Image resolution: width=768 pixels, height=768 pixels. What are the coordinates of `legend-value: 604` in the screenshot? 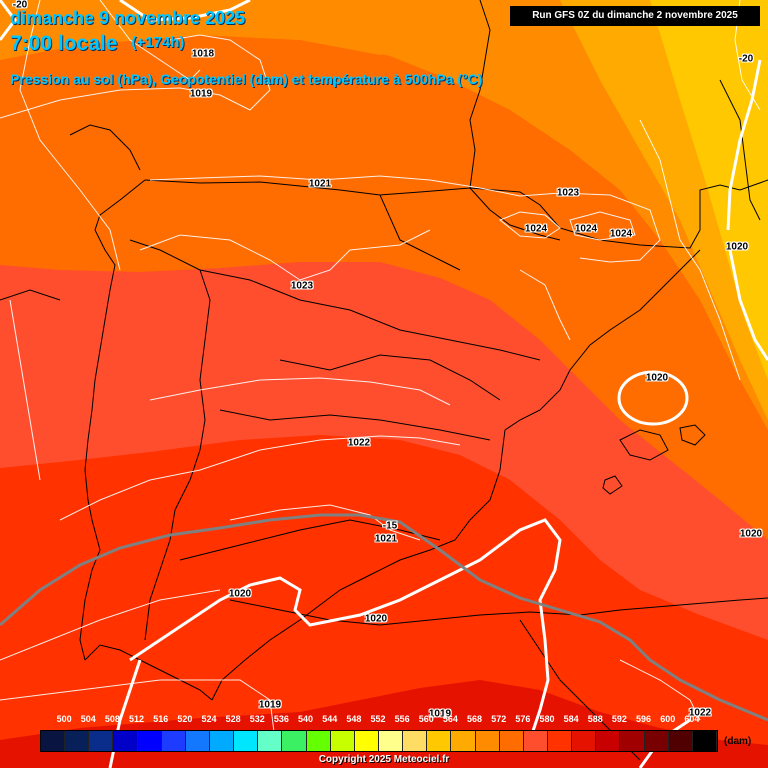 It's located at (692, 719).